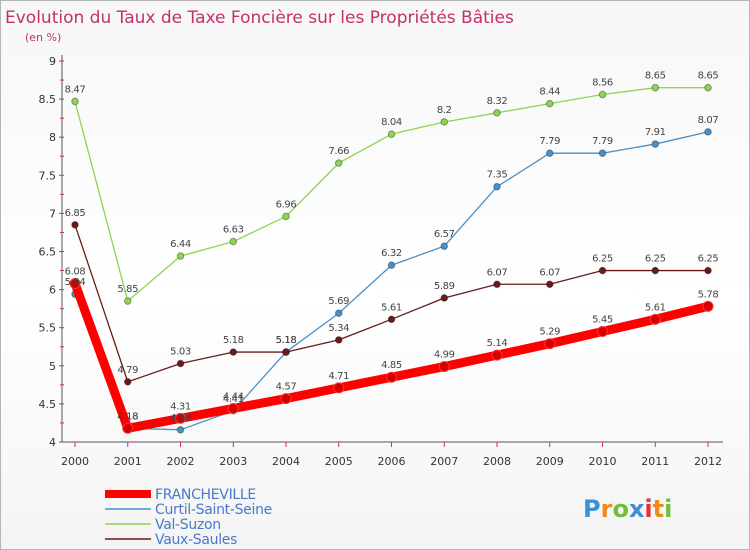  What do you see at coordinates (48, 404) in the screenshot?
I see `y-tick-label: 4.5` at bounding box center [48, 404].